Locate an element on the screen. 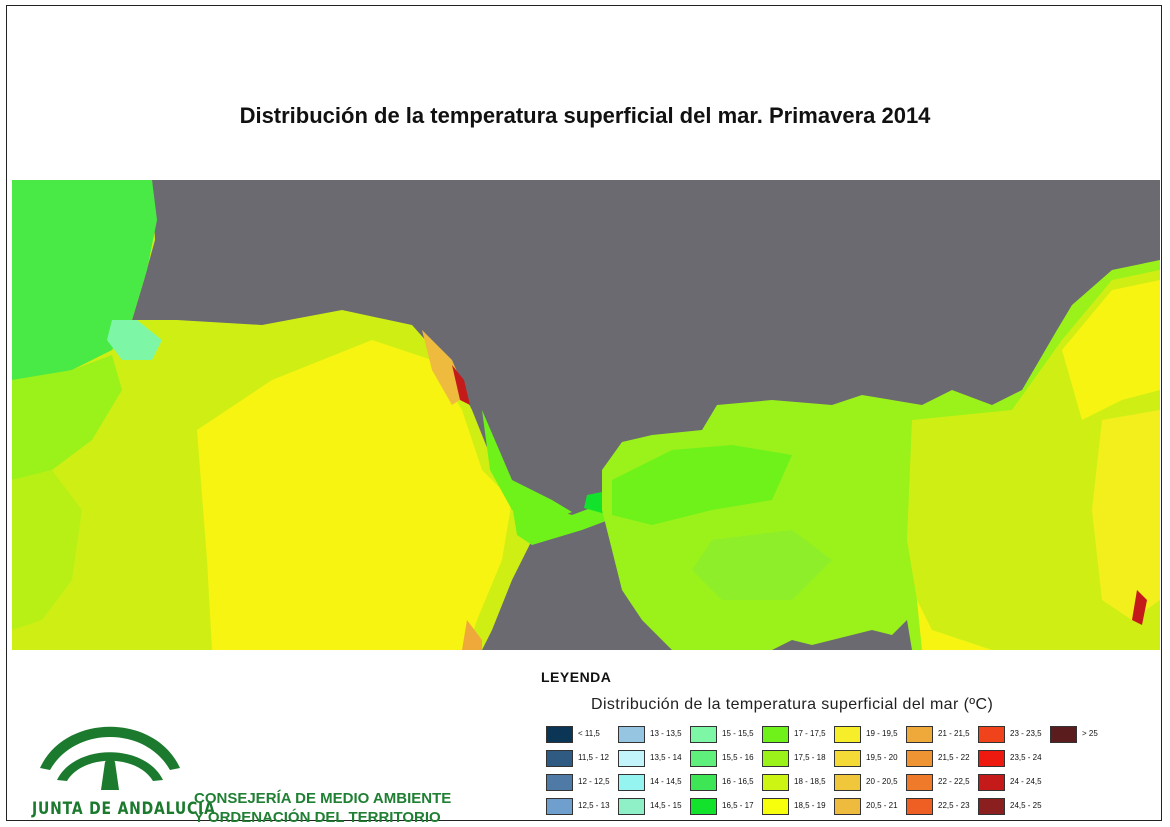 Image resolution: width=1170 pixels, height=827 pixels. legend-item: 14 - 14,5 is located at coordinates (654, 783).